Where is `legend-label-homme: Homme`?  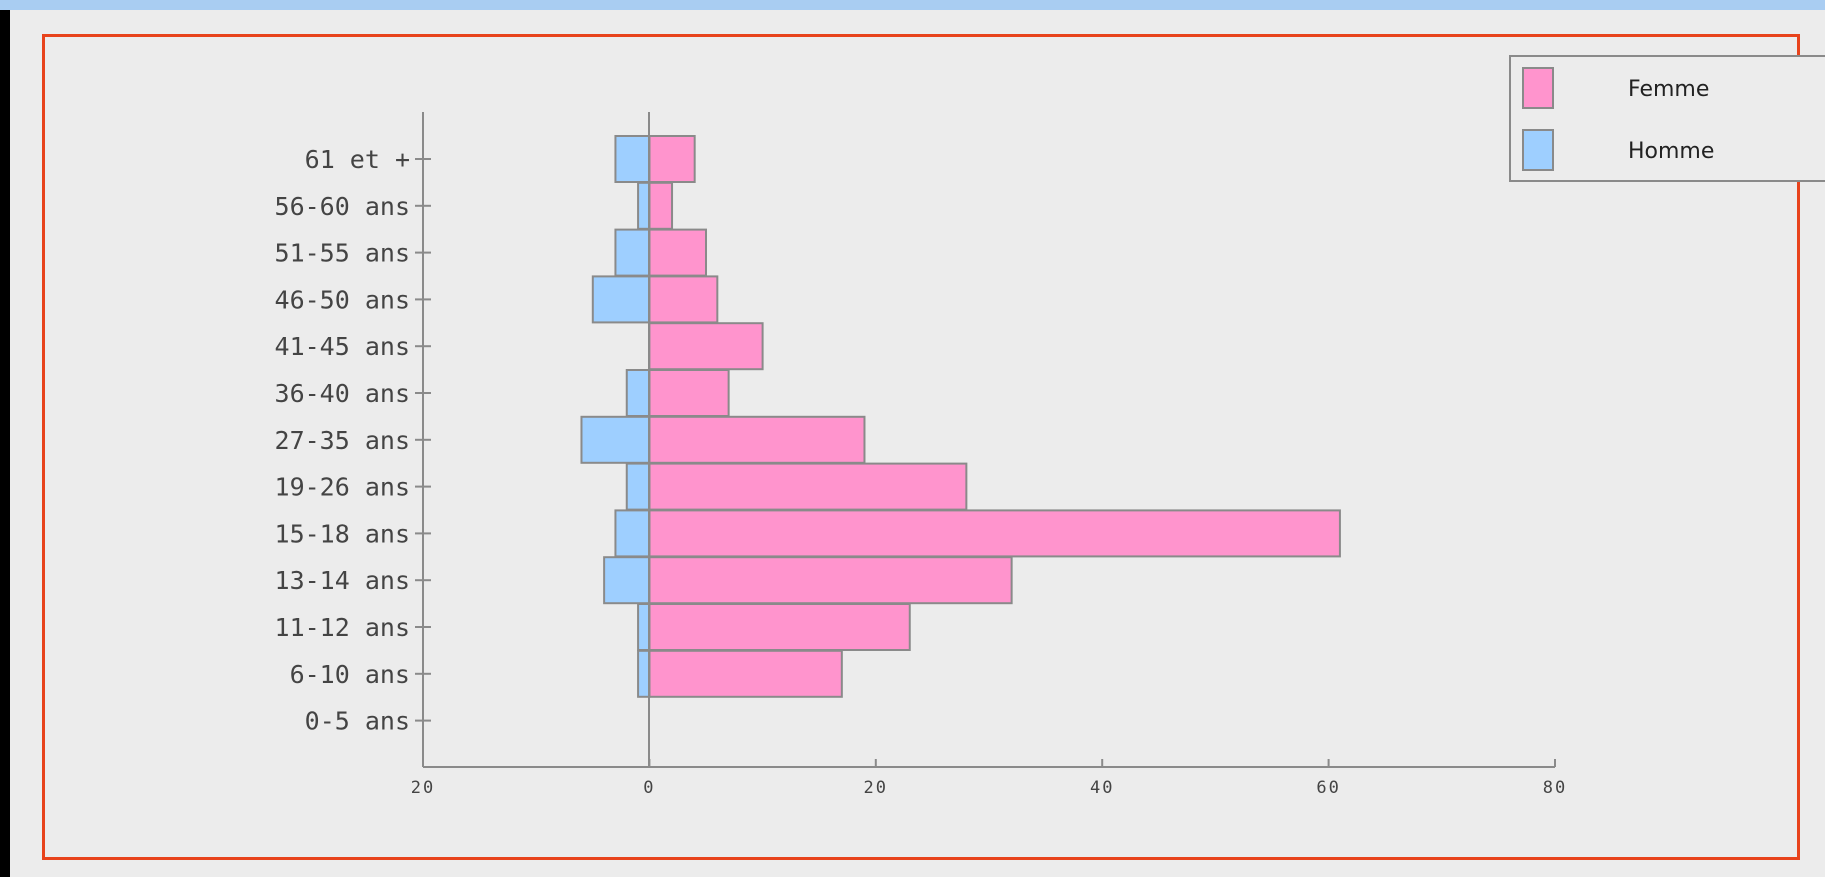 legend-label-homme: Homme is located at coordinates (1671, 151).